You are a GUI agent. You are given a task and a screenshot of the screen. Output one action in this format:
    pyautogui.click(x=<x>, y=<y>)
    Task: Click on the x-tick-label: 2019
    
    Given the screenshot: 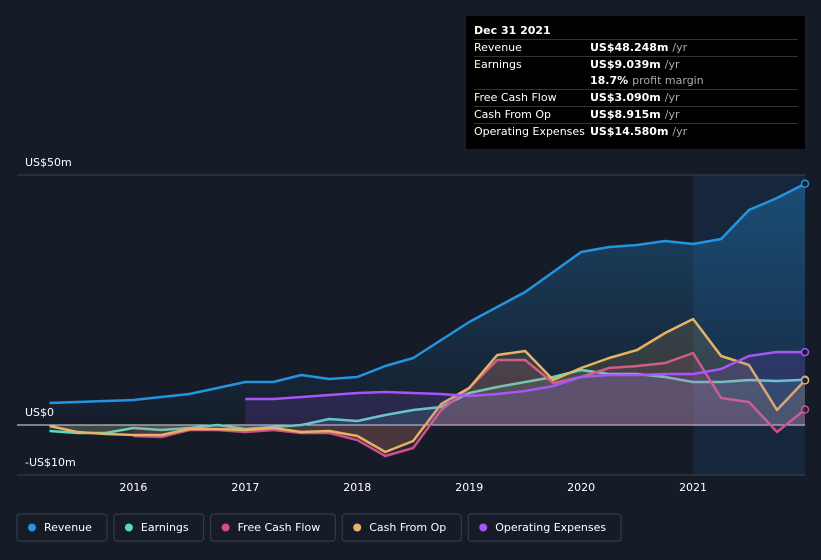 What is the action you would take?
    pyautogui.click(x=469, y=487)
    